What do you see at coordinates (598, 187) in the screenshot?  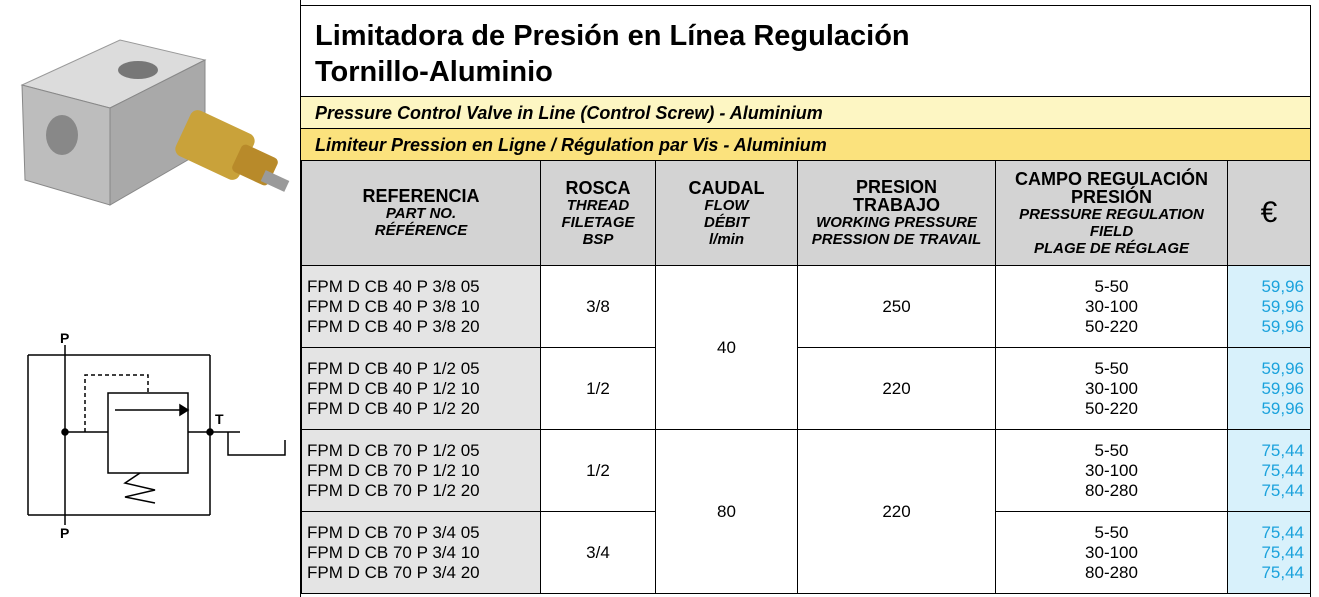 I see `header-main: ROSCA` at bounding box center [598, 187].